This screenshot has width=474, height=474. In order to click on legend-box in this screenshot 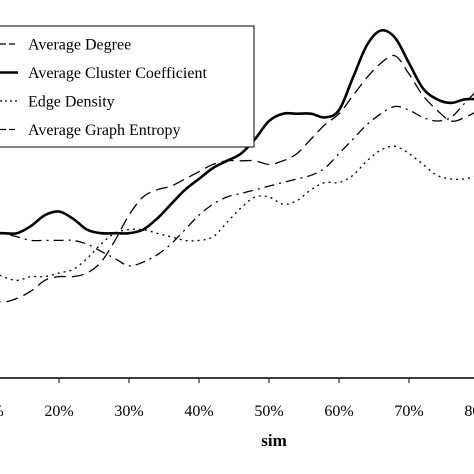, I will do `click(127, 86)`.